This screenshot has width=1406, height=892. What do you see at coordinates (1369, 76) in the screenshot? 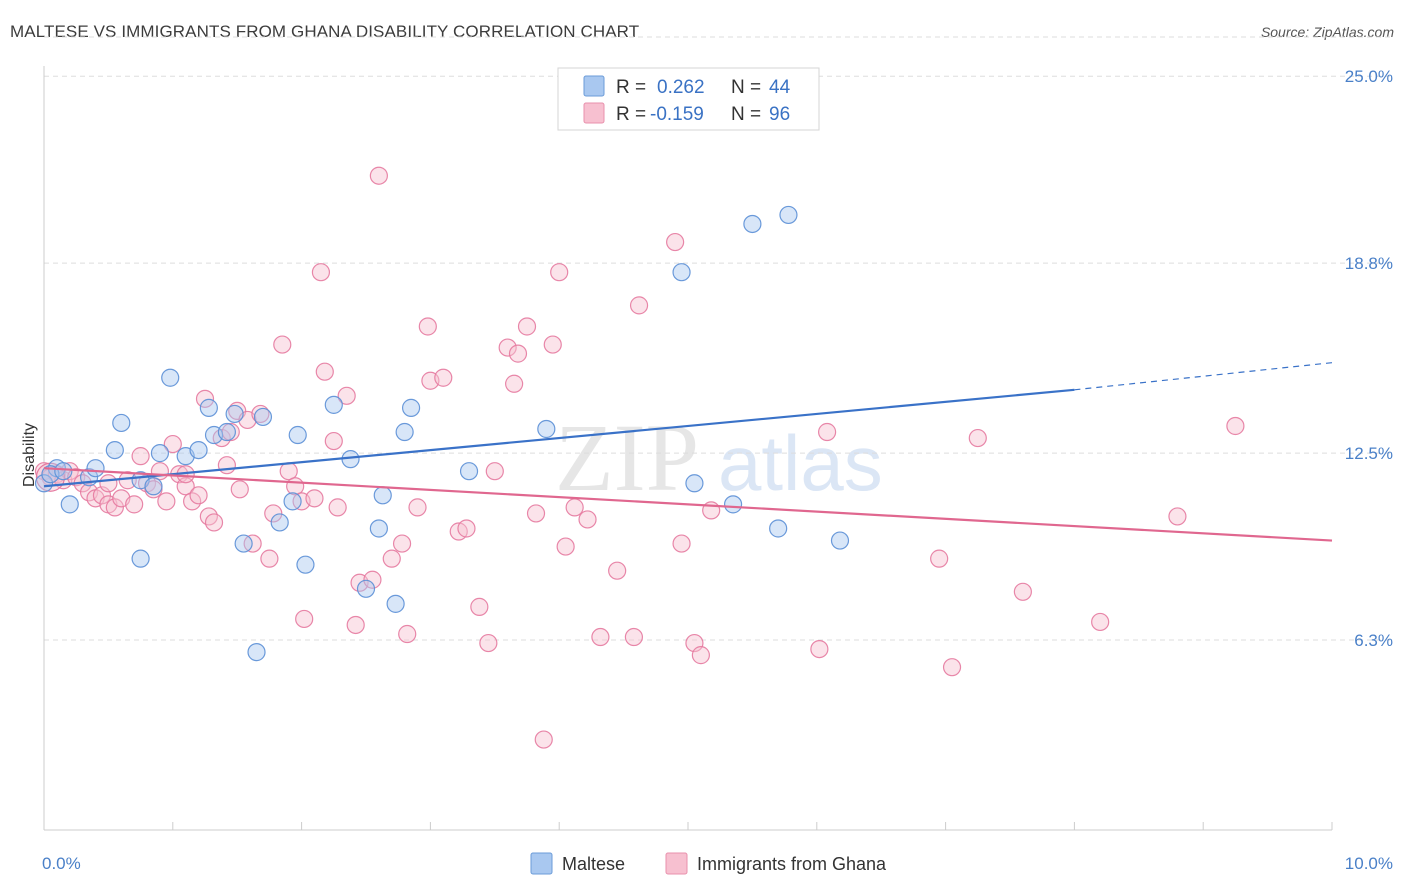
I see `y-tick-label-3: 25.0%` at bounding box center [1369, 76].